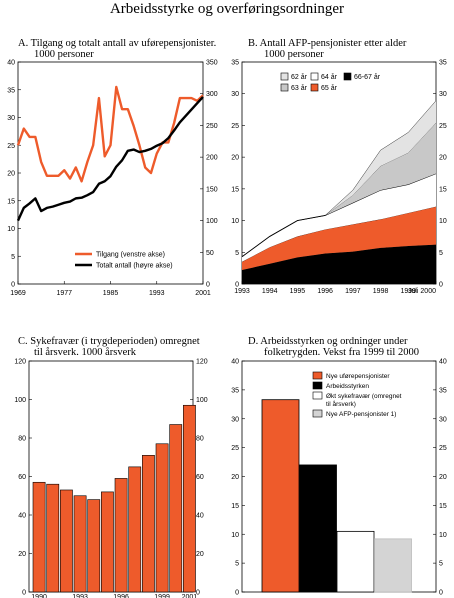  What do you see at coordinates (212, 189) in the screenshot?
I see `panel-a-right-axis-label: 150` at bounding box center [212, 189].